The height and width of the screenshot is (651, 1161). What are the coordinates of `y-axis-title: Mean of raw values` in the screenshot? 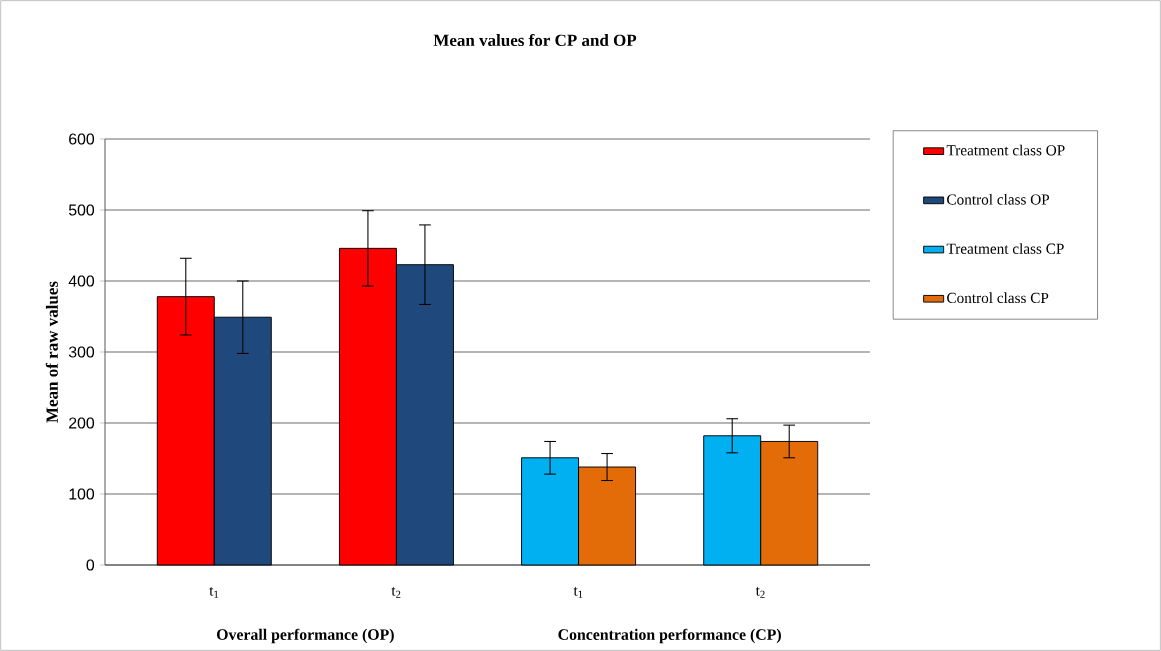 It's located at (51, 352).